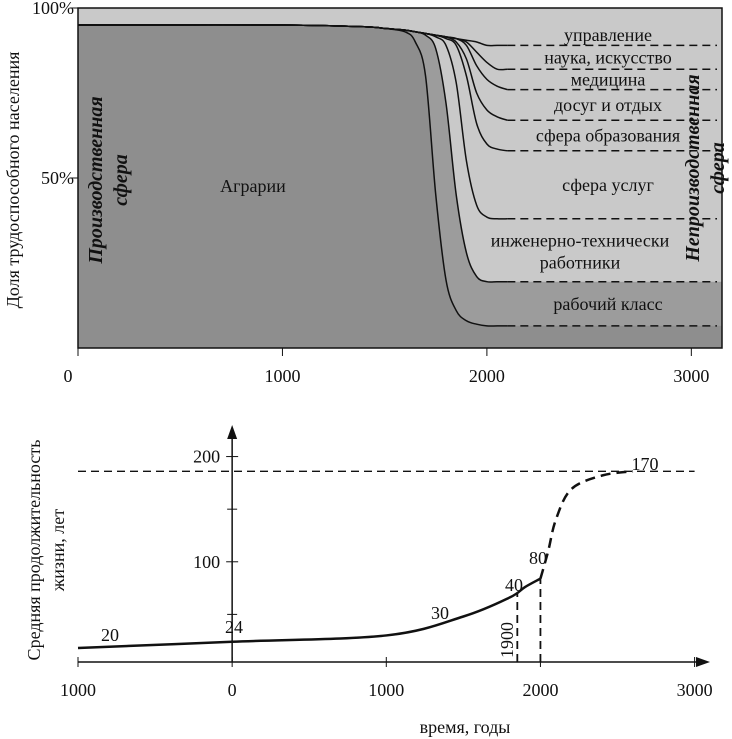  I want to click on series-label: сфера услуг, so click(608, 185).